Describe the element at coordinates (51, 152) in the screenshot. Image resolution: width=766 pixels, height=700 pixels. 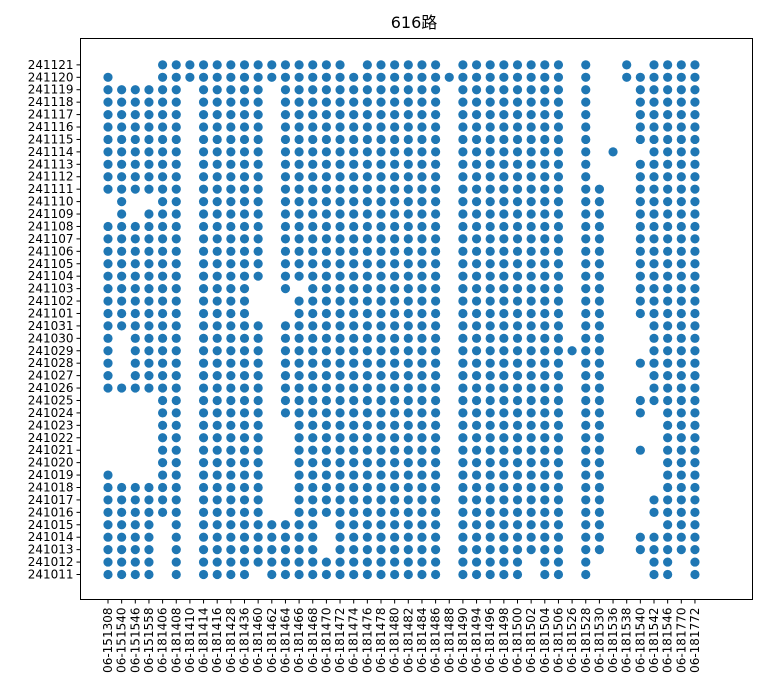
I see `y-tick-label: 241114` at that location.